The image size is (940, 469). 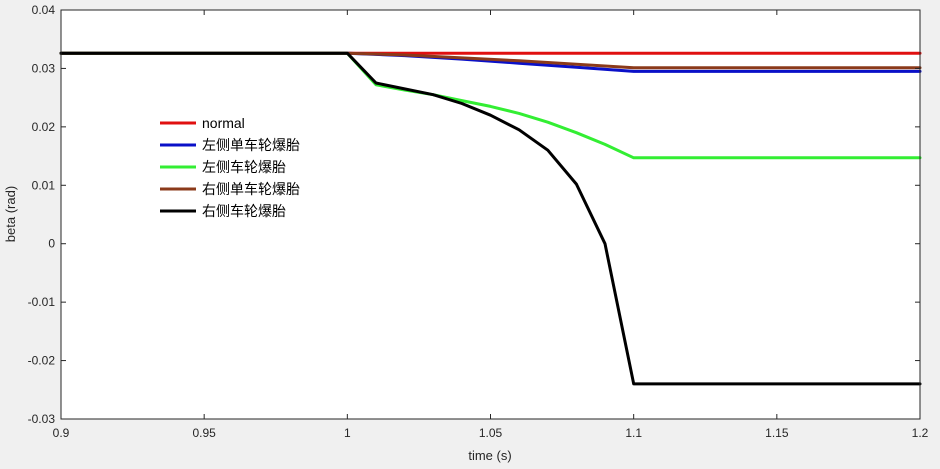 What do you see at coordinates (347, 433) in the screenshot?
I see `x-tick-label: 1` at bounding box center [347, 433].